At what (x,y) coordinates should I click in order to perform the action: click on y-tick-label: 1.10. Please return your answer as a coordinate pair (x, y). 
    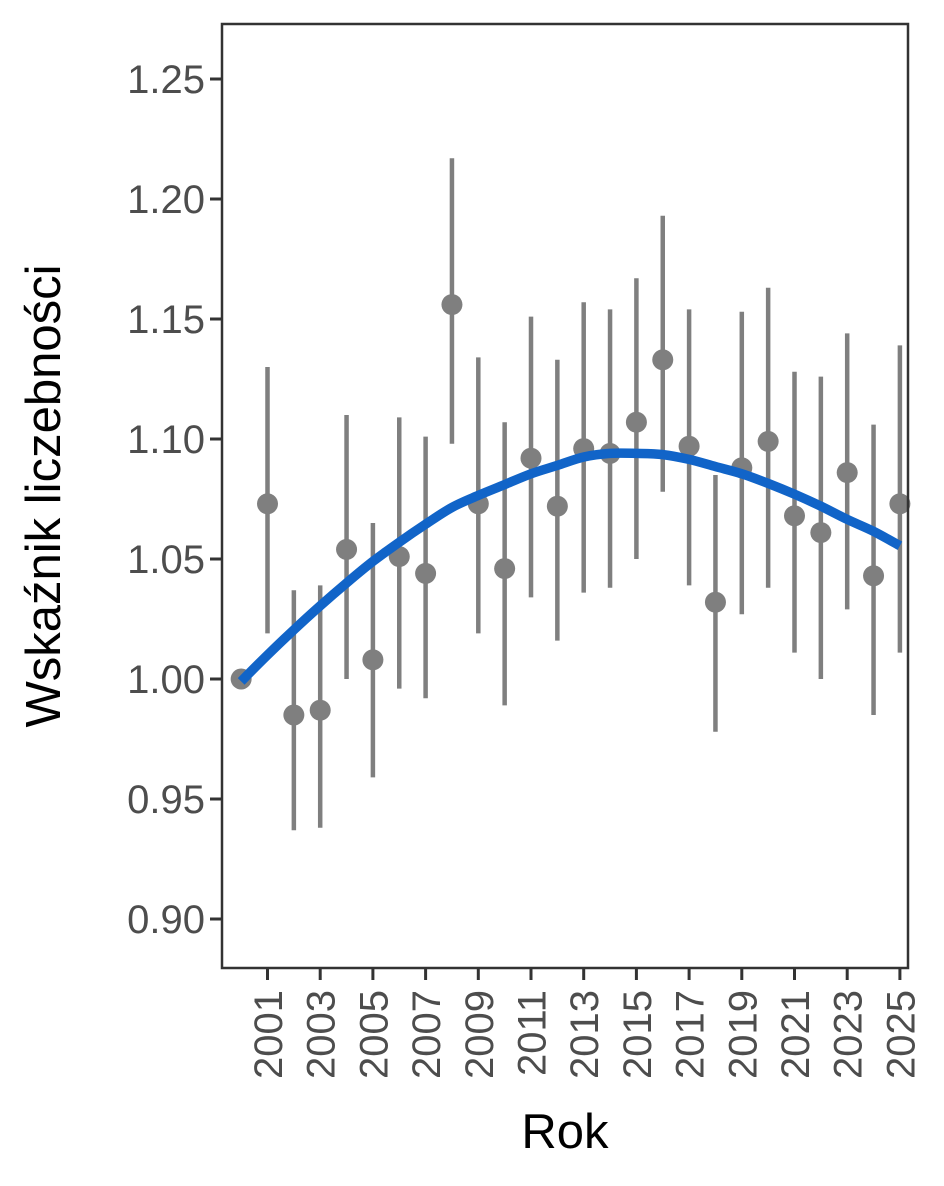
    Looking at the image, I should click on (166, 440).